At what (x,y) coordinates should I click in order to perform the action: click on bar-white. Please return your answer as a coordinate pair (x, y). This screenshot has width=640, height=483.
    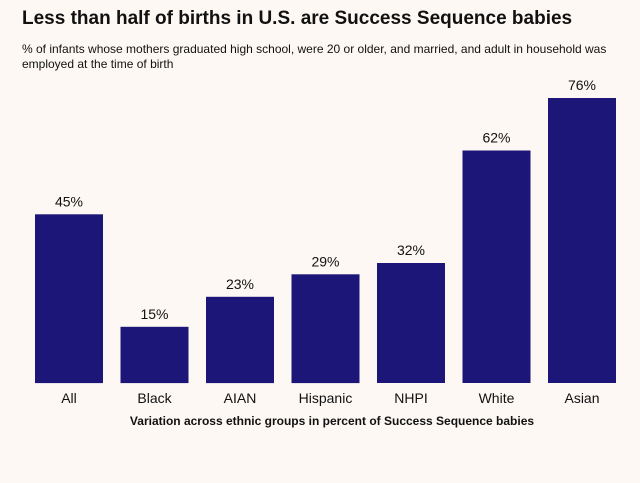
    Looking at the image, I should click on (496, 266).